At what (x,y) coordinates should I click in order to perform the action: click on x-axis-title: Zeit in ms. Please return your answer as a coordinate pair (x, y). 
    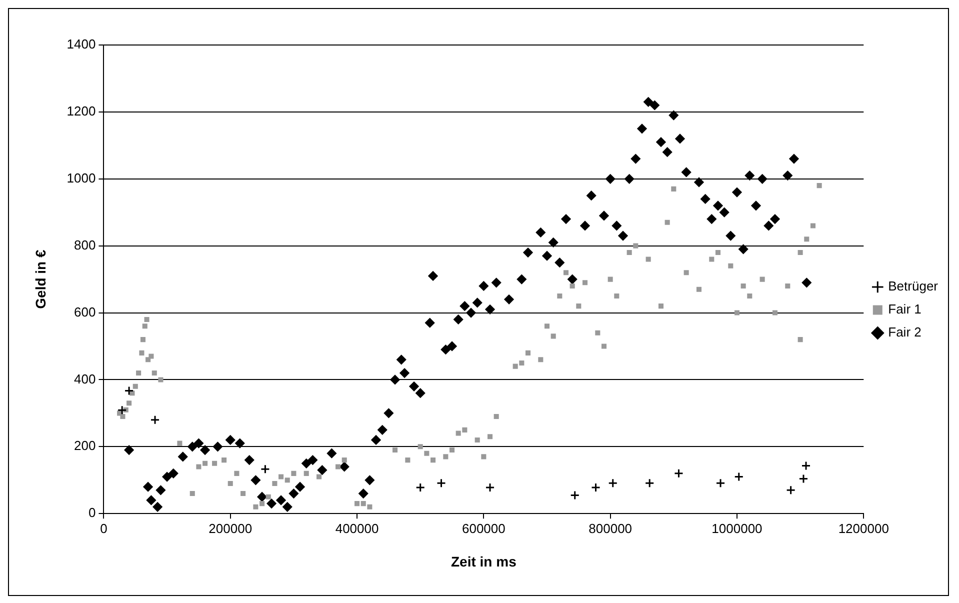
    Looking at the image, I should click on (484, 561).